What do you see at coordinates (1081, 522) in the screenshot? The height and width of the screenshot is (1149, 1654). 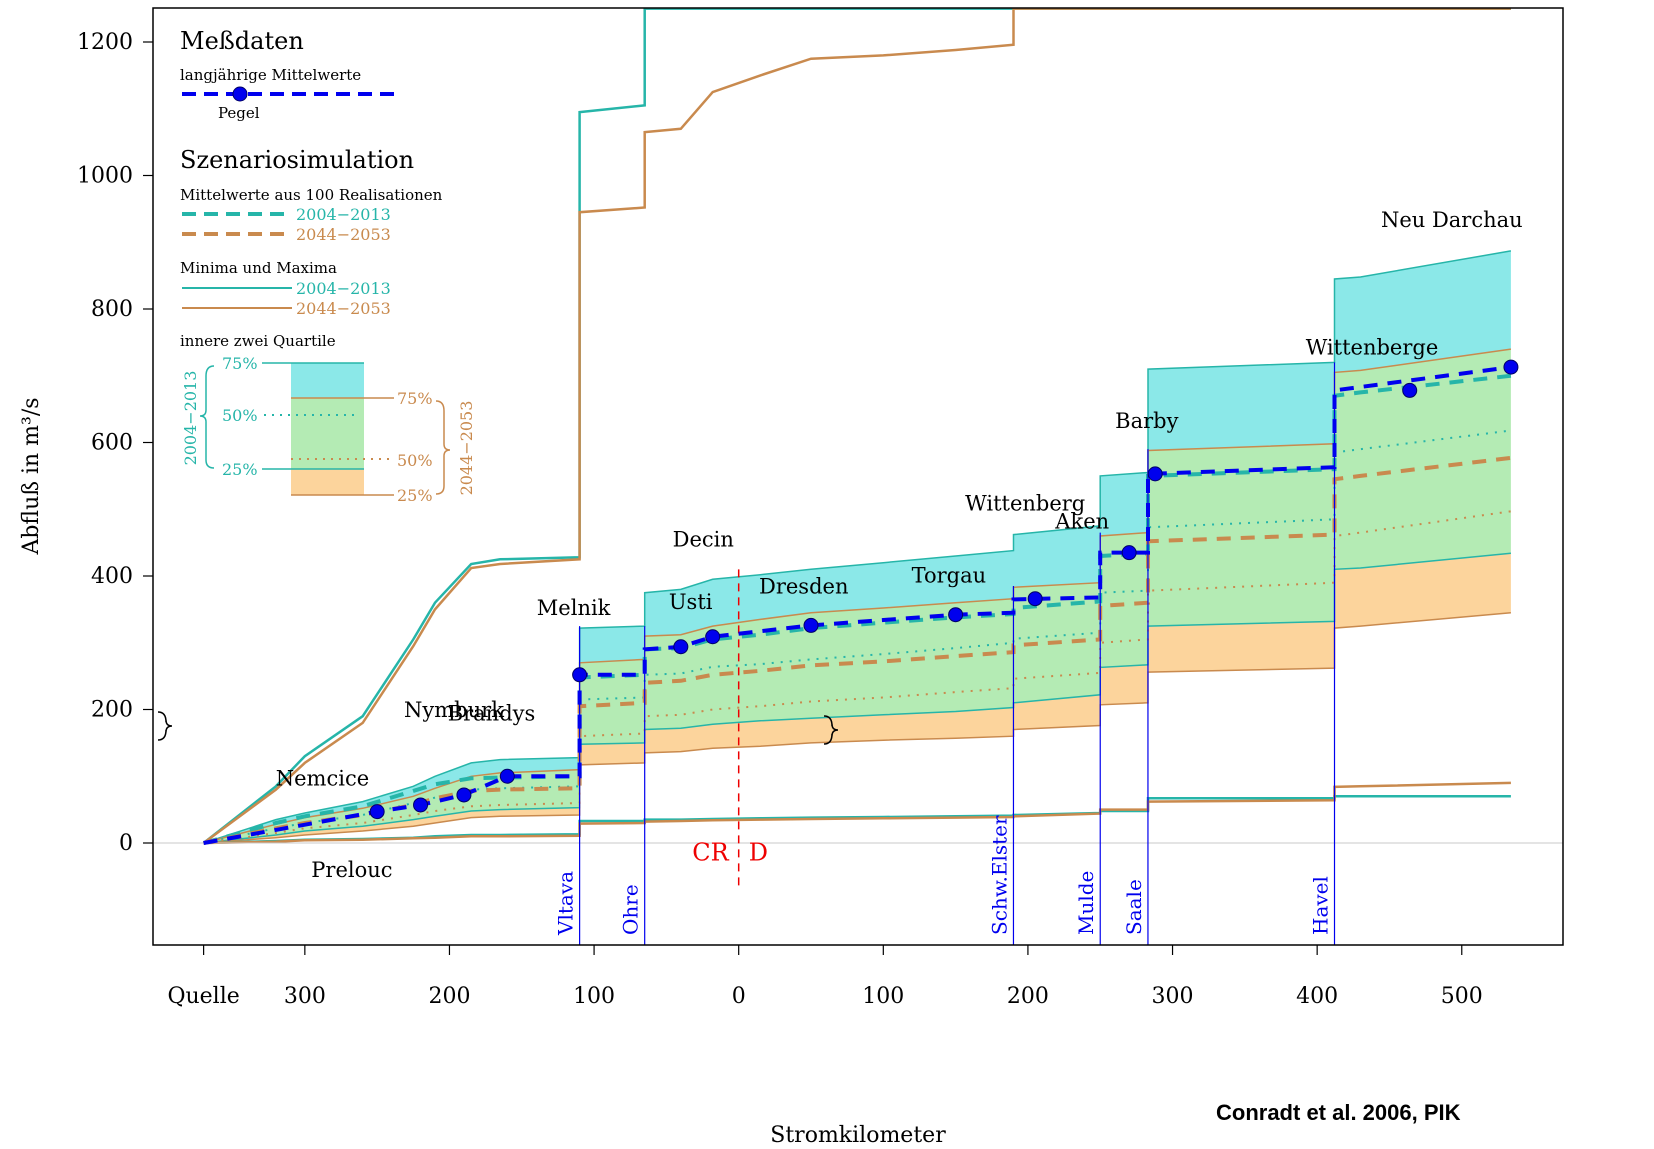 I see `station-label: Aken` at bounding box center [1081, 522].